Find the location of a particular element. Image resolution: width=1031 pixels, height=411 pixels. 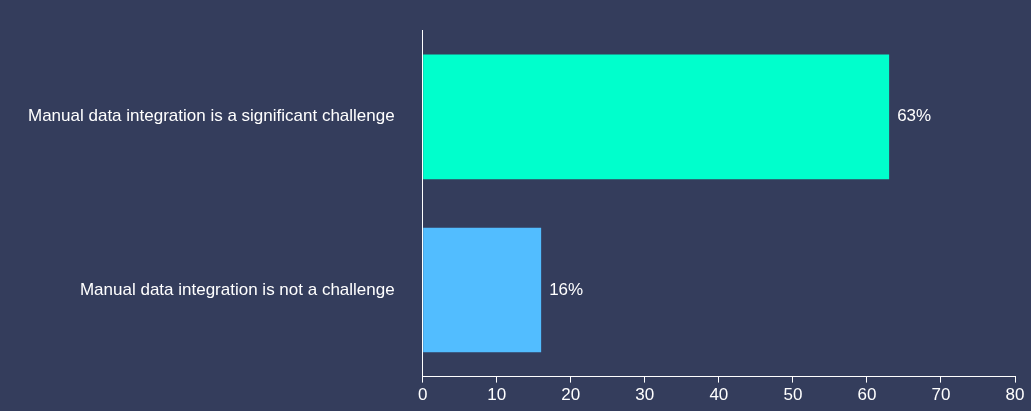

x-tick-label: 50 is located at coordinates (793, 395).